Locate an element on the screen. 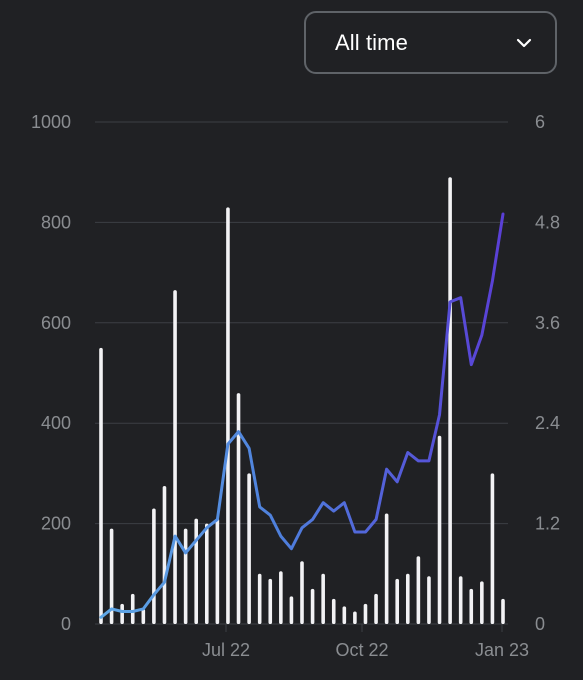 This screenshot has height=680, width=583. left-axis-ticks: 1000 800 600 400 200 0 is located at coordinates (51, 373).